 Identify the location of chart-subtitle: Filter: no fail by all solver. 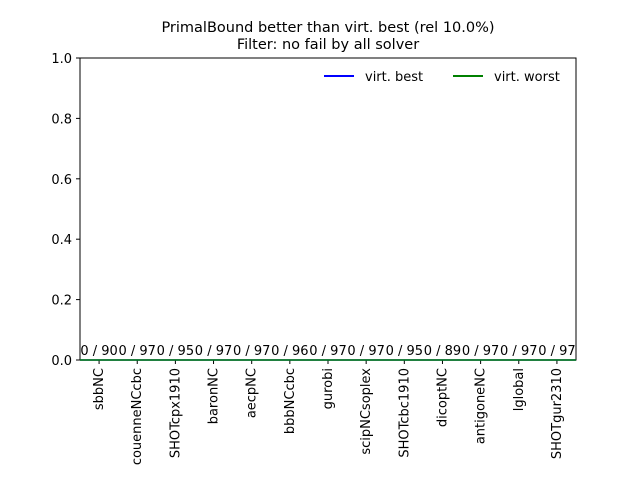
(328, 45).